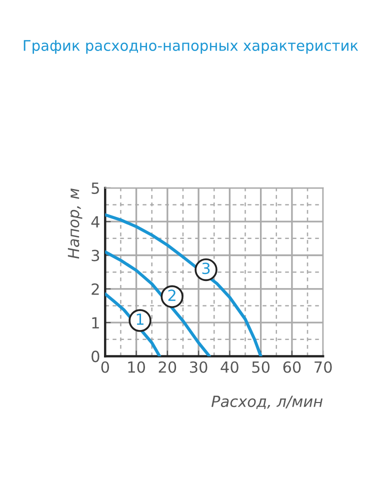 This screenshot has width=381, height=492. Describe the element at coordinates (261, 367) in the screenshot. I see `x-tick-label: 50` at that location.